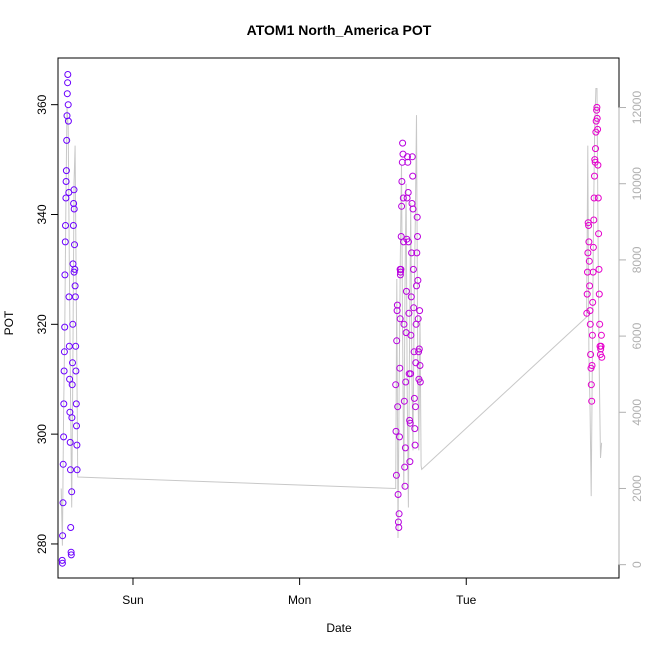 The height and width of the screenshot is (650, 650). What do you see at coordinates (42, 214) in the screenshot?
I see `y-tick-label: 340` at bounding box center [42, 214].